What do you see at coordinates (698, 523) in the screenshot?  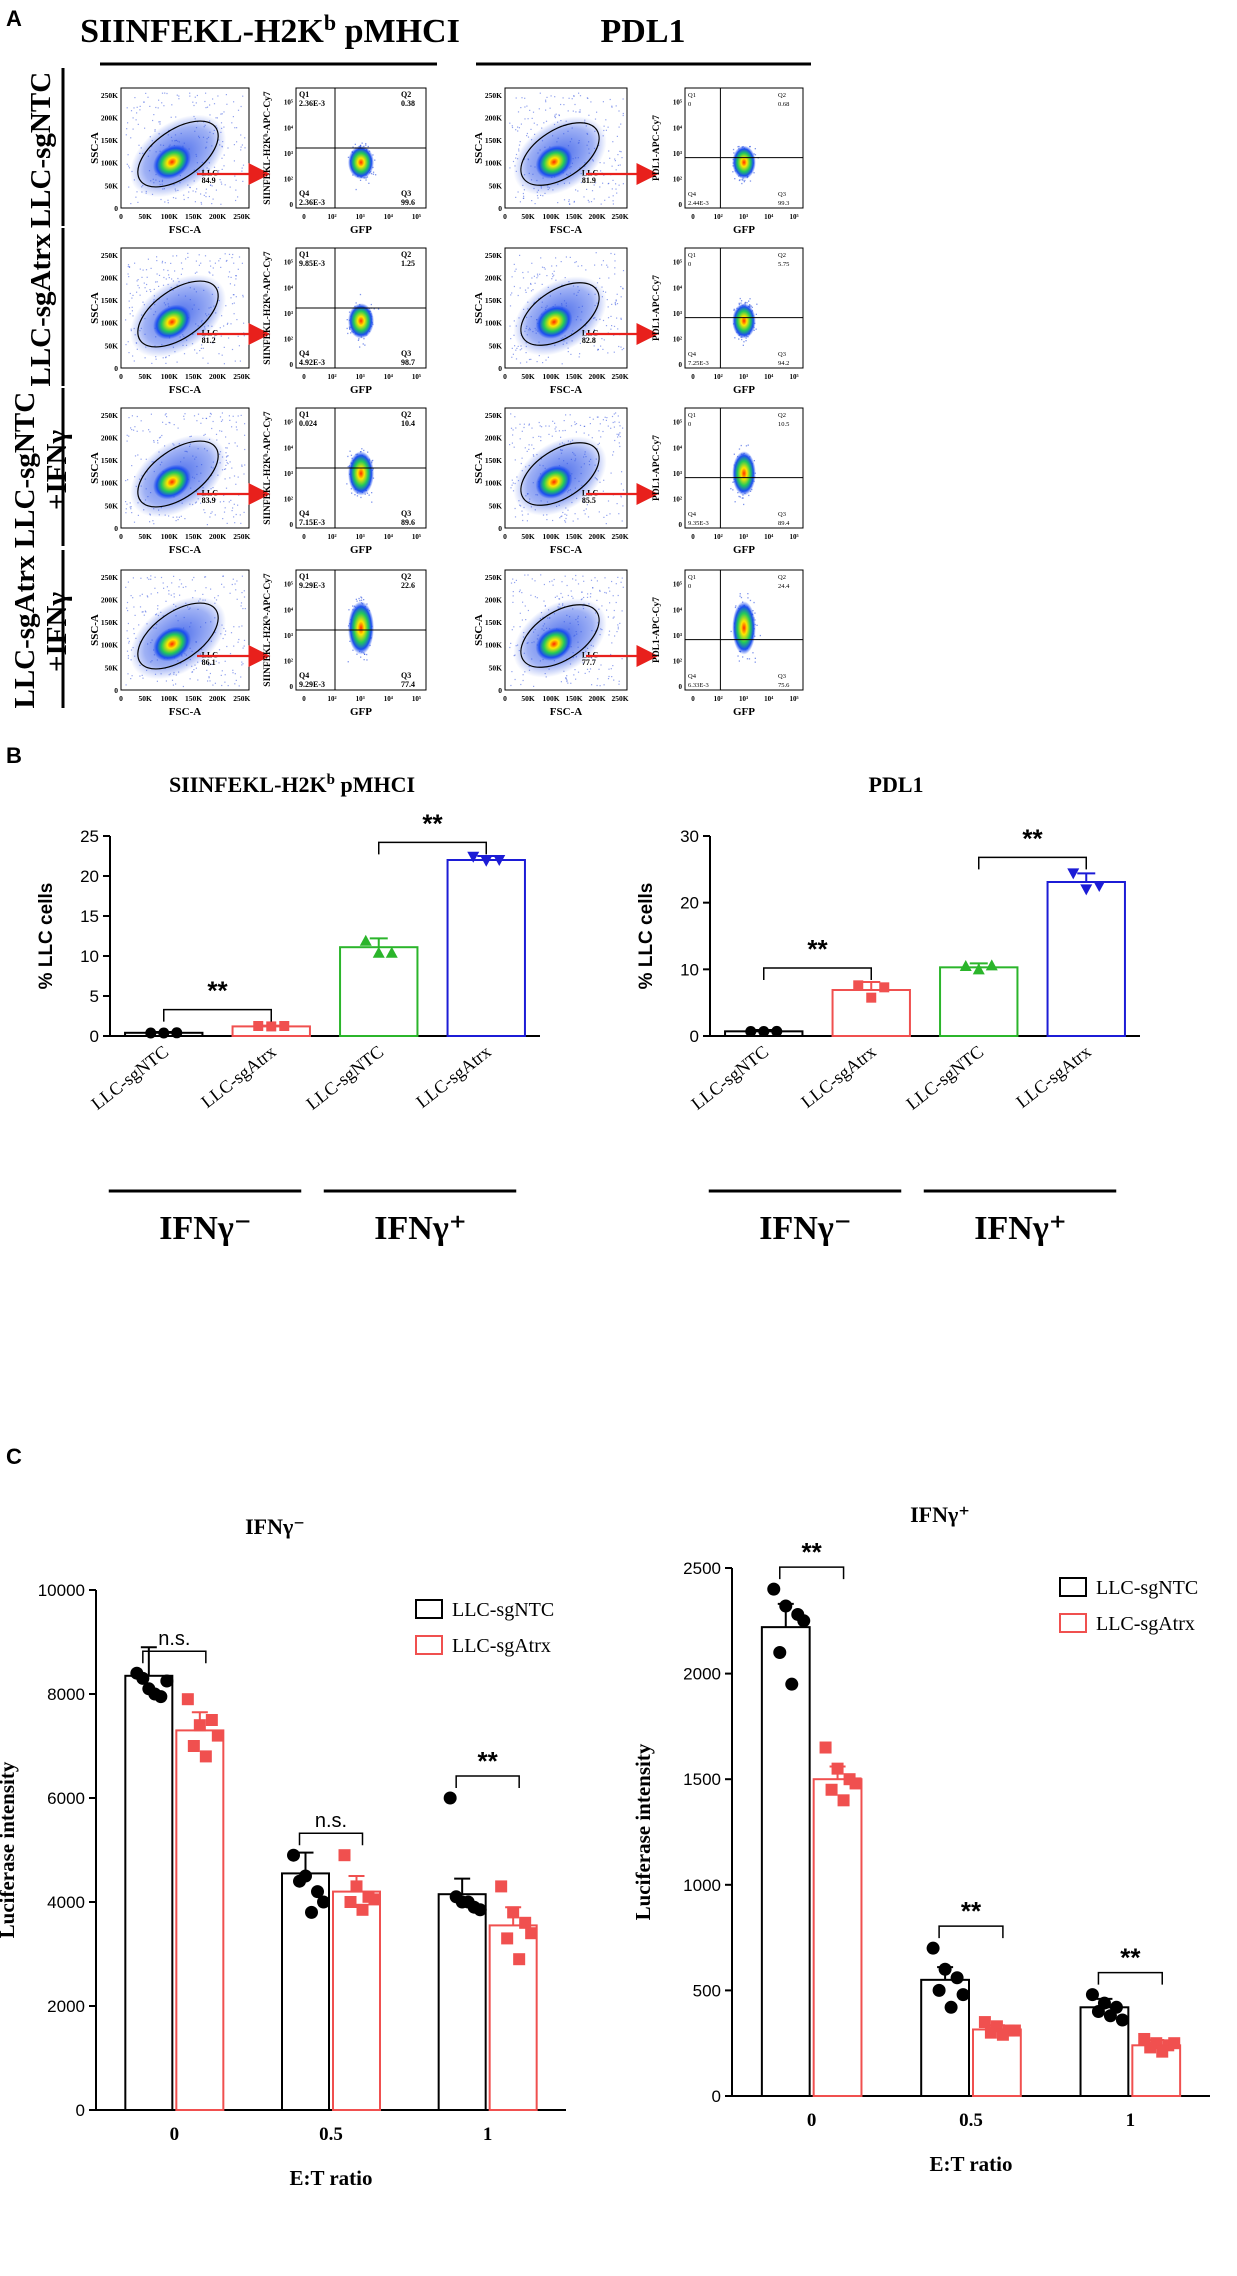 I see `q4-value: 9.35E-3` at bounding box center [698, 523].